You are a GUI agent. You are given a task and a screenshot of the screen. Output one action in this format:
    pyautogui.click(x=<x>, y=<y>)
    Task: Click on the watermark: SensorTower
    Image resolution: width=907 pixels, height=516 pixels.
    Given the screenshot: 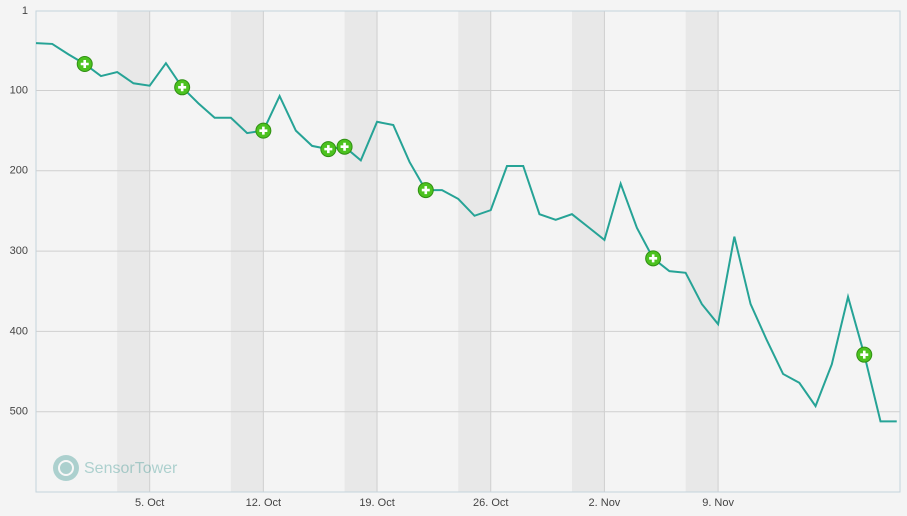 What is the action you would take?
    pyautogui.click(x=115, y=468)
    